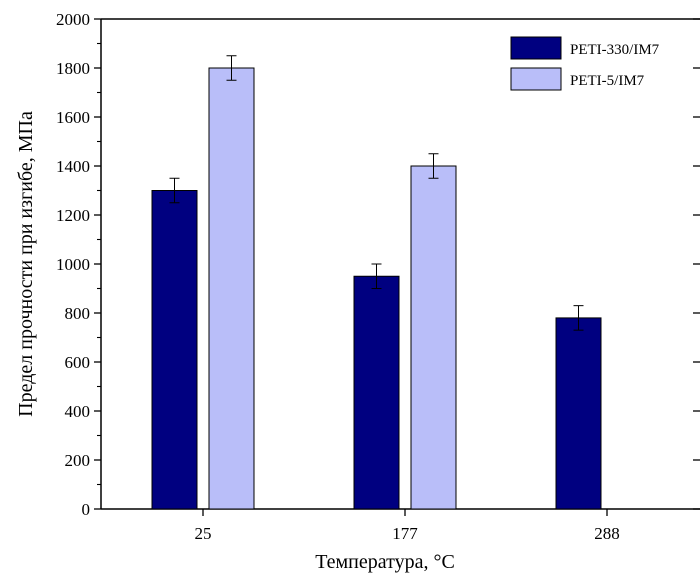 This screenshot has width=700, height=579. What do you see at coordinates (73, 215) in the screenshot?
I see `y-tick-label: 1200` at bounding box center [73, 215].